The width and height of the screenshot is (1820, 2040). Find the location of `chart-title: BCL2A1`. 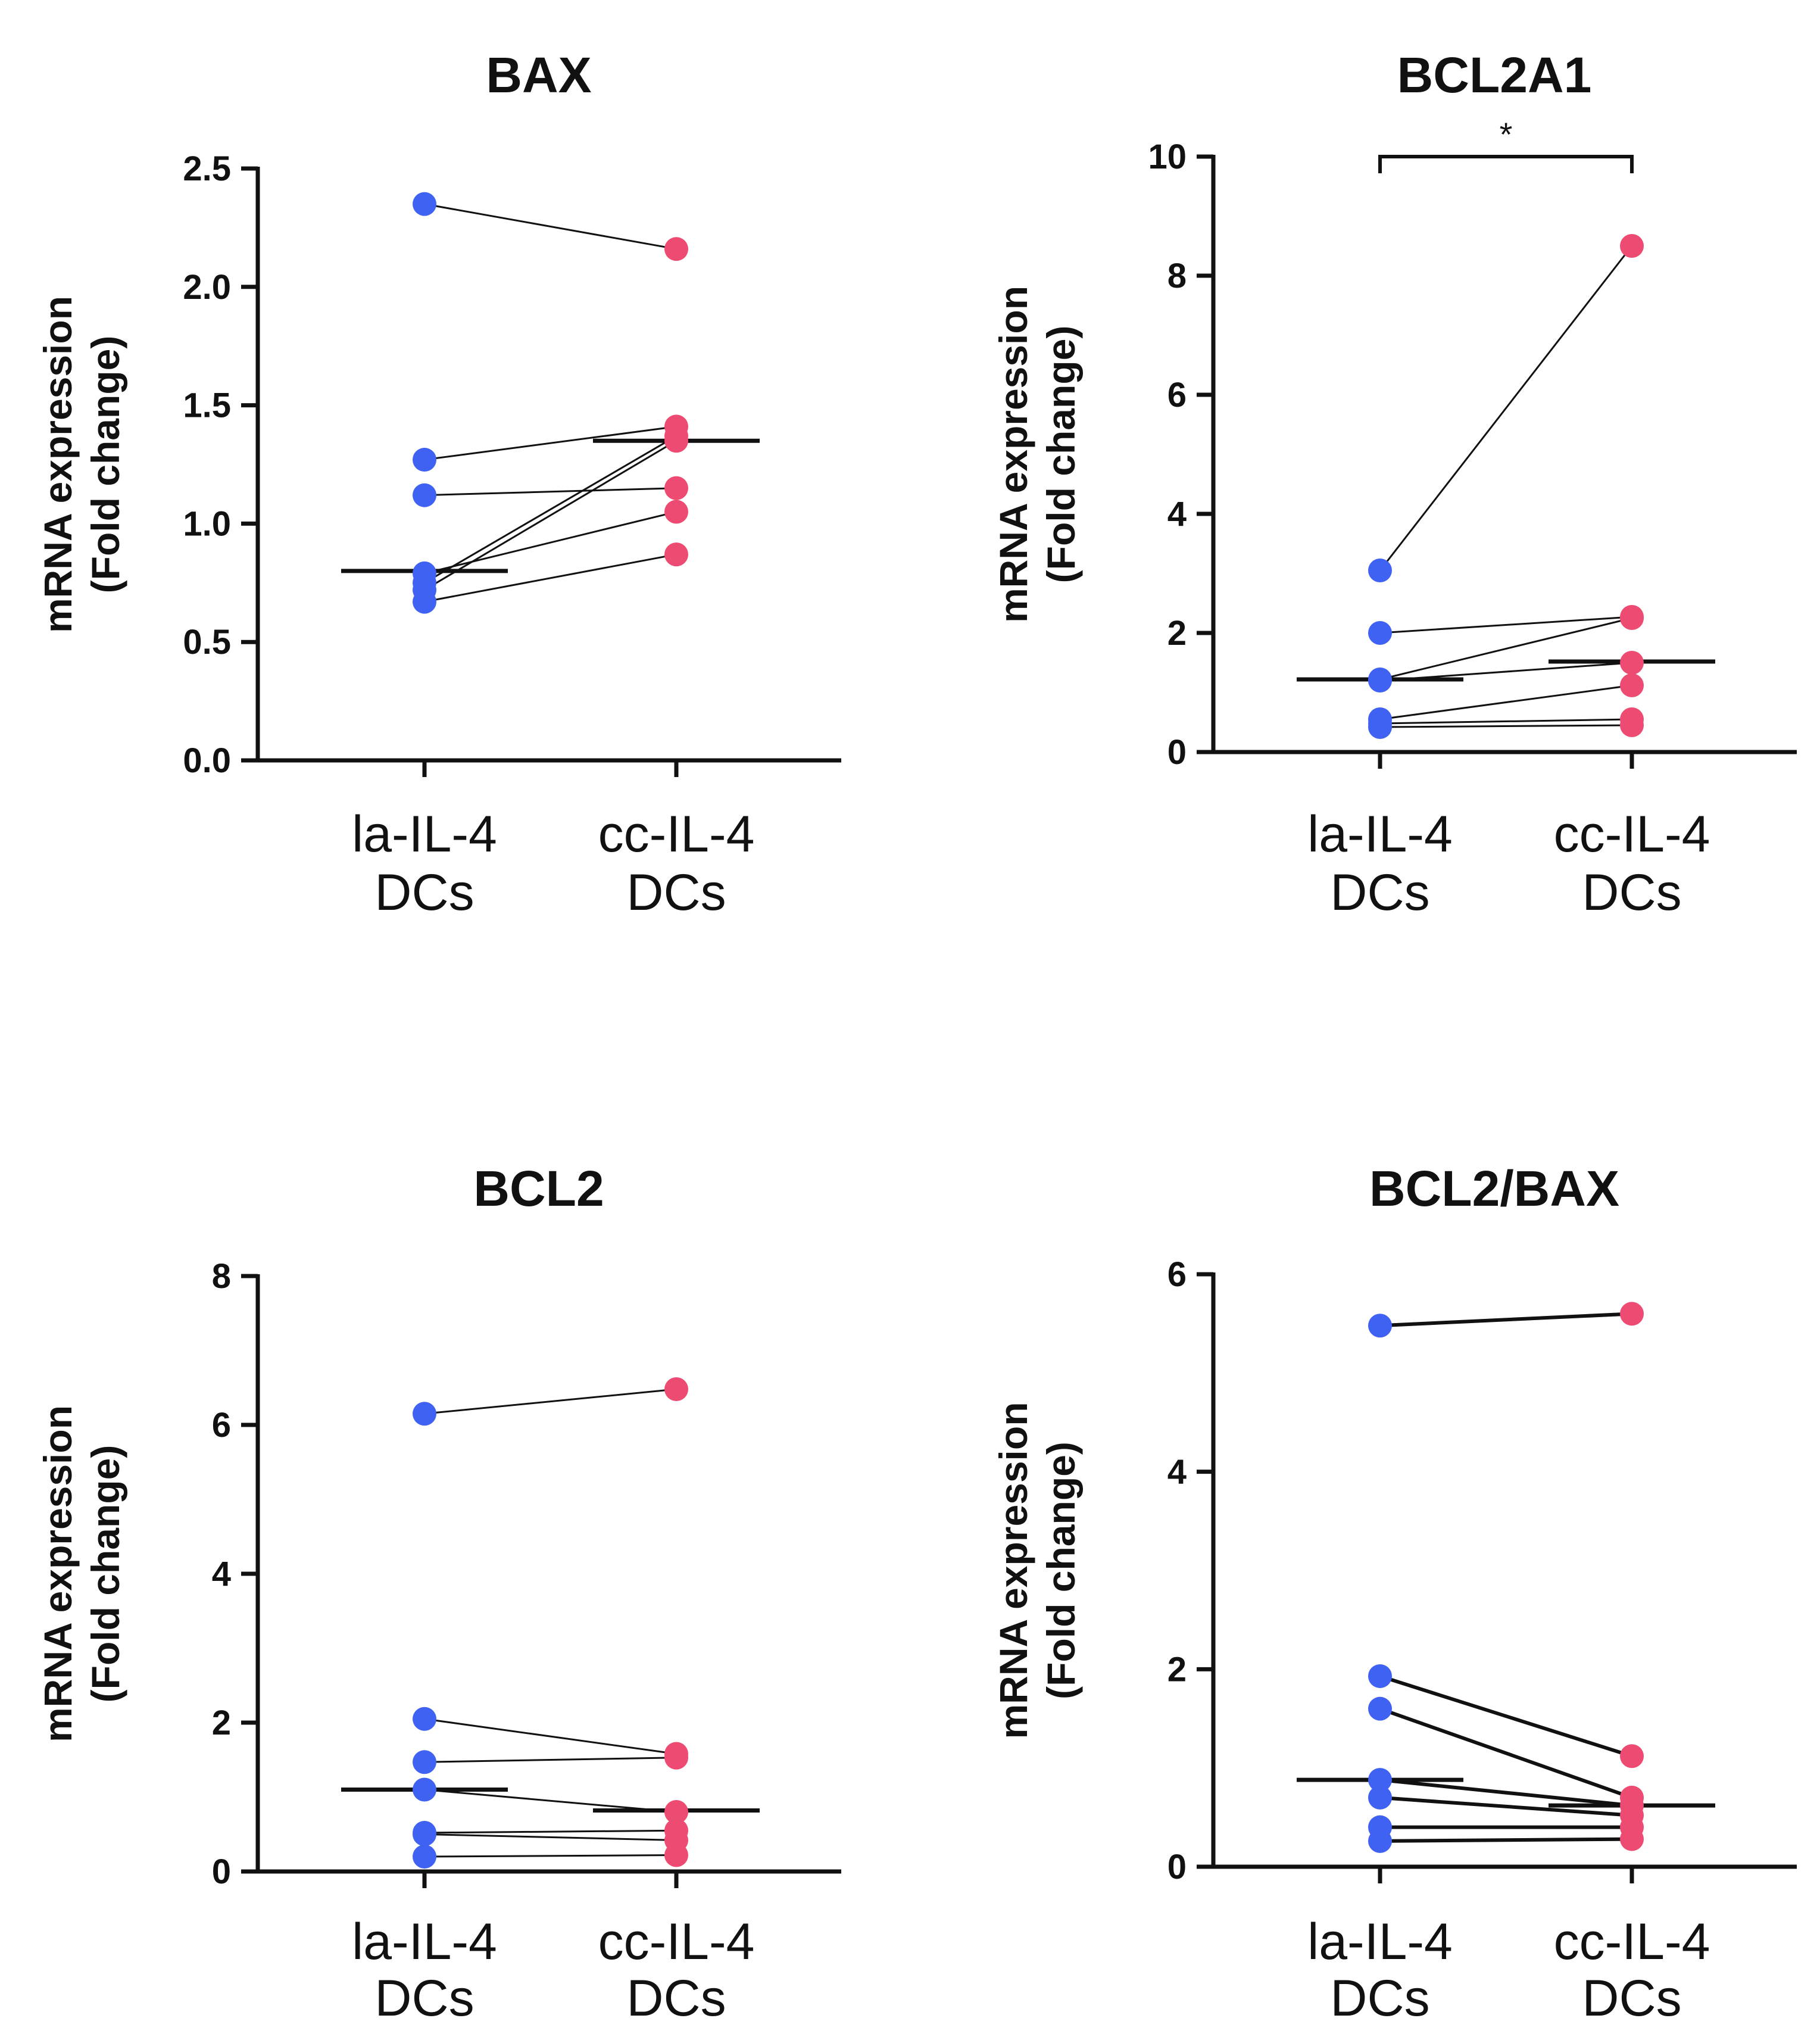

chart-title: BCL2A1 is located at coordinates (1494, 75).